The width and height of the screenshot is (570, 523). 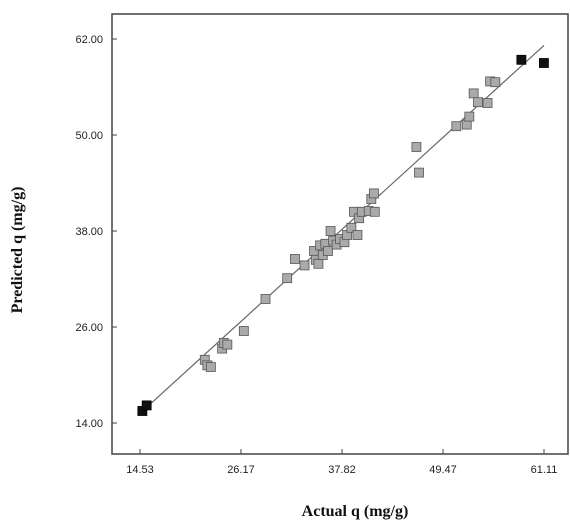 I want to click on y-tick-label: 26.00, so click(x=89, y=328).